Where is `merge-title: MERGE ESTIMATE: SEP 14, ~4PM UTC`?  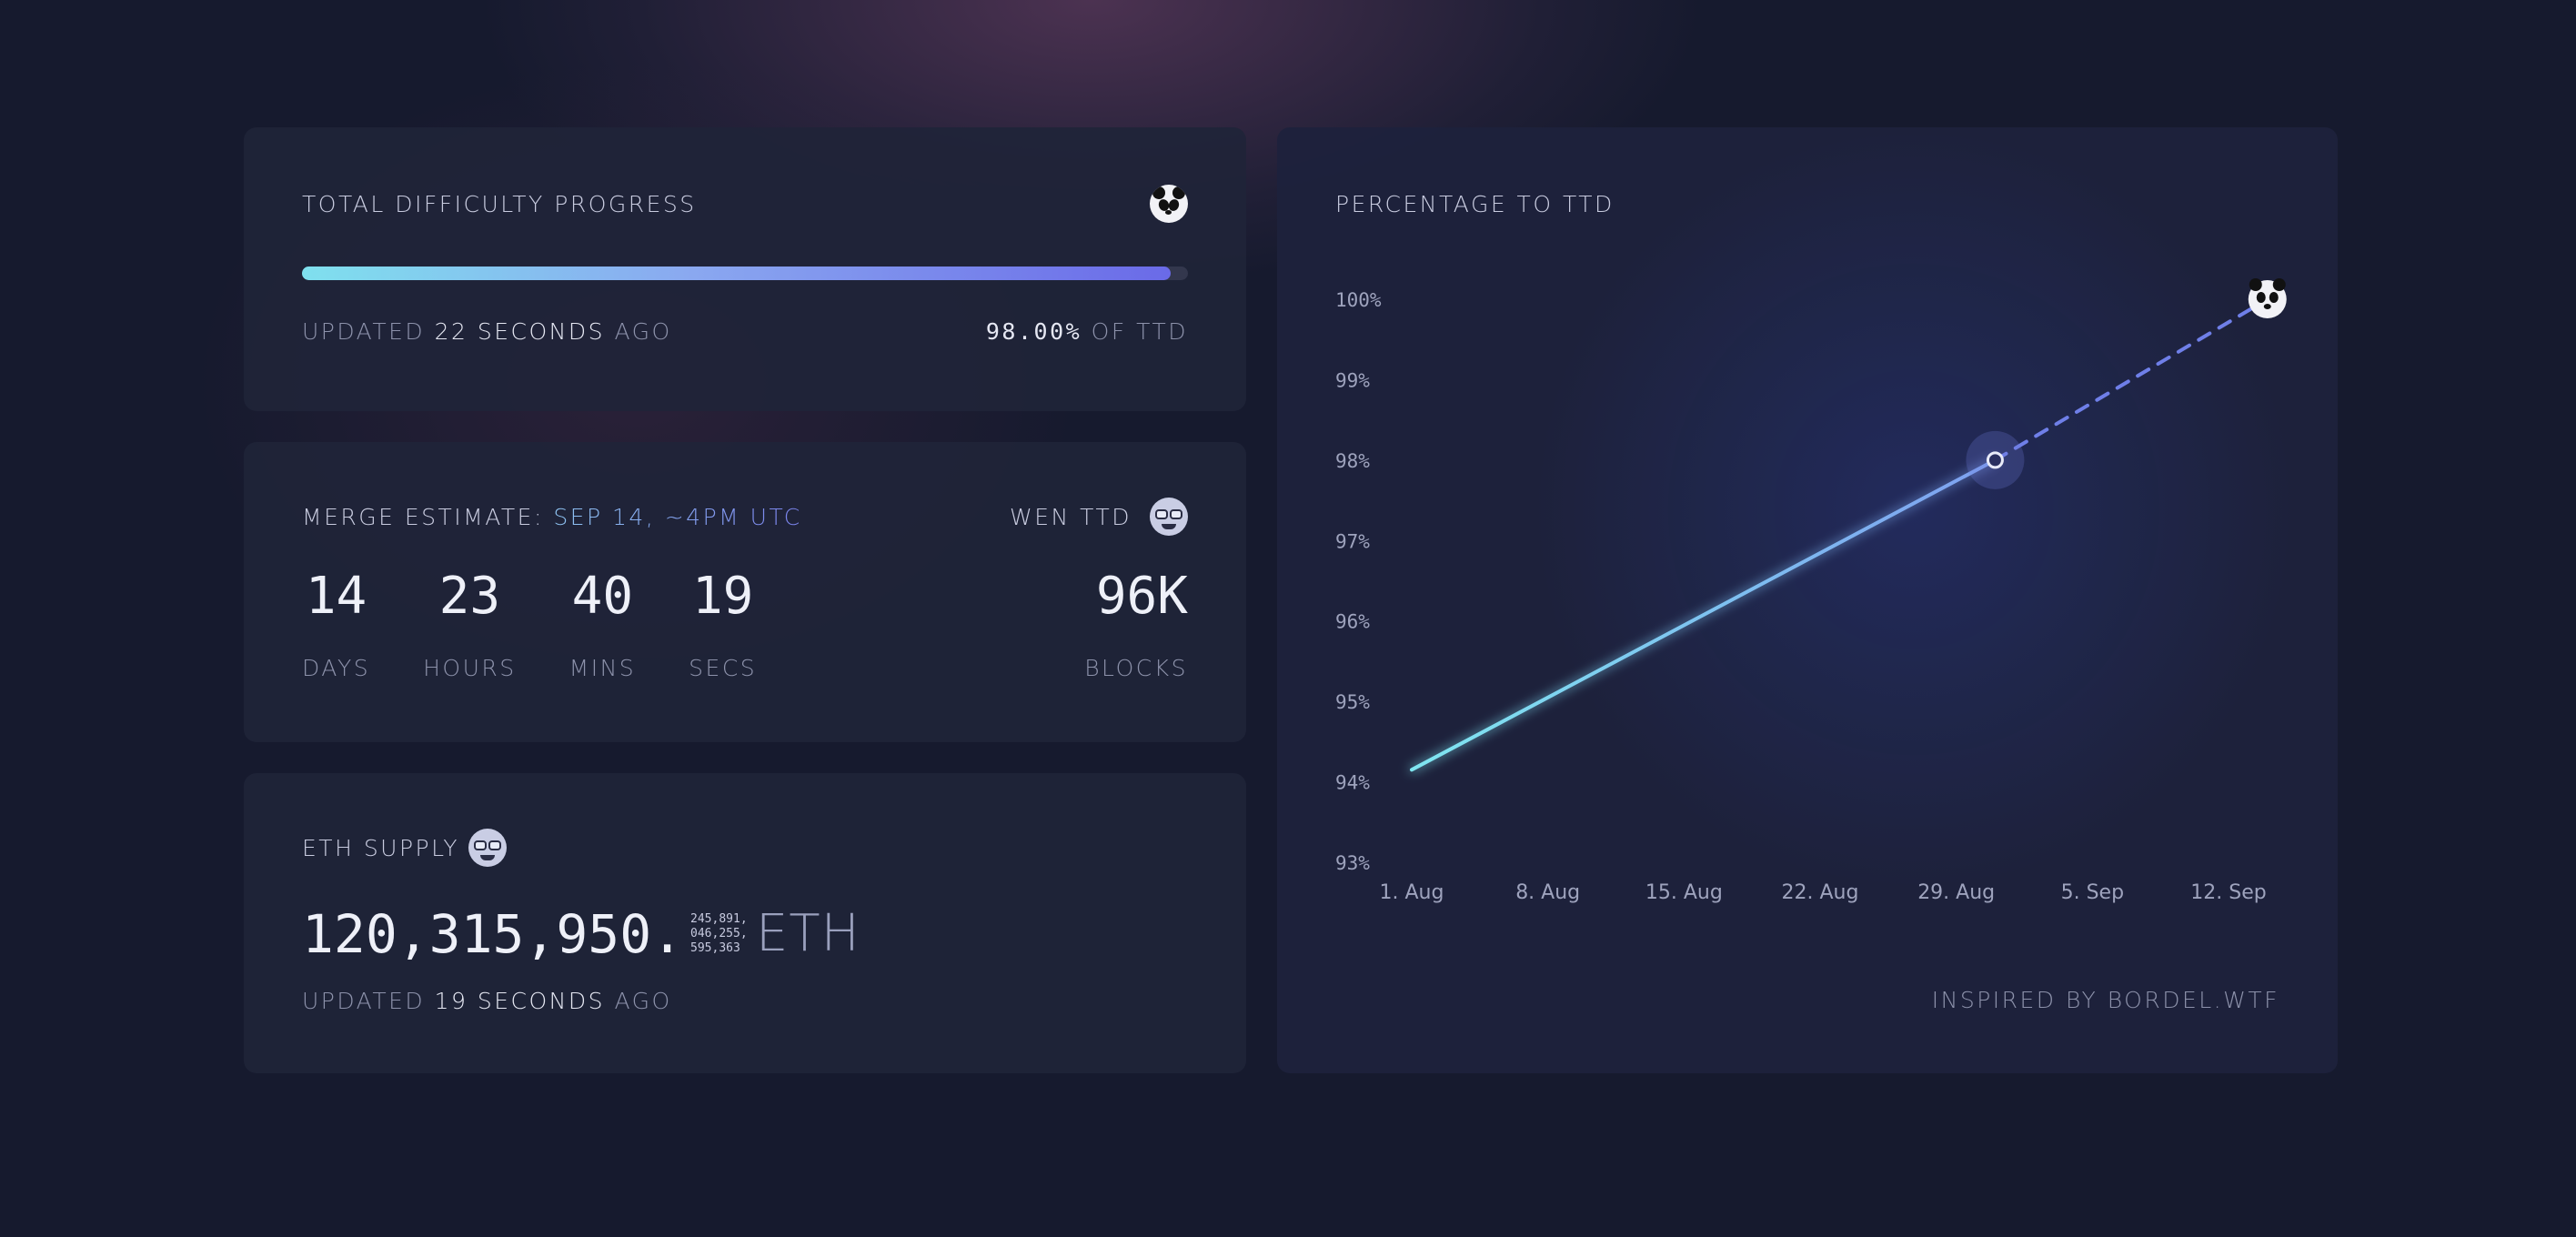 merge-title: MERGE ESTIMATE: SEP 14, ~4PM UTC is located at coordinates (552, 517).